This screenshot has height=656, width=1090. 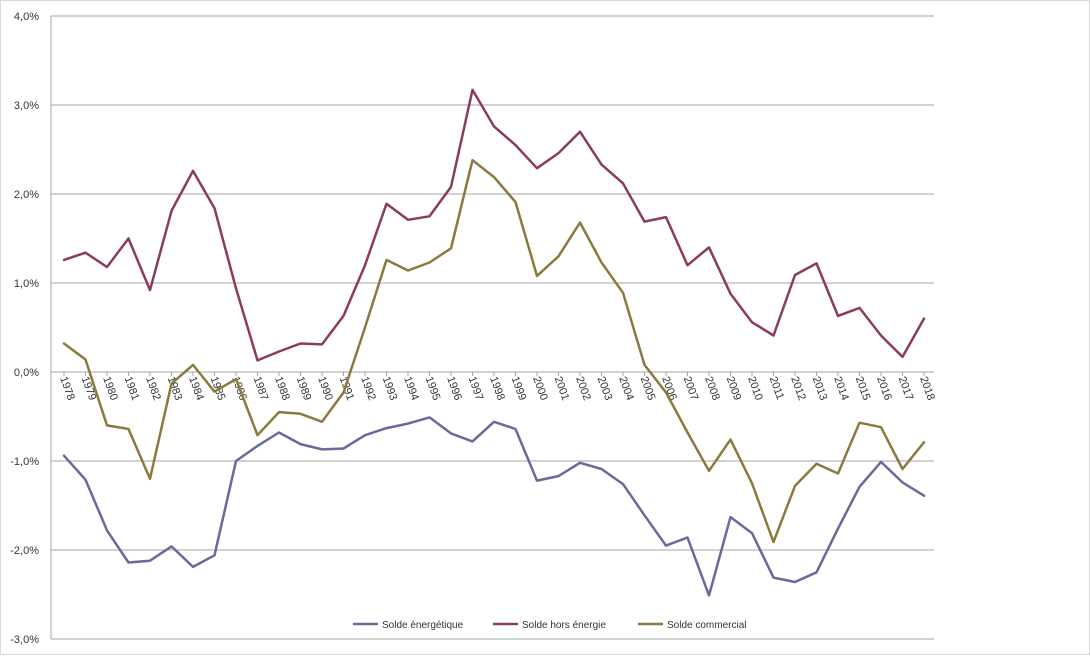 I want to click on x-tick-label: 2004, so click(x=626, y=388).